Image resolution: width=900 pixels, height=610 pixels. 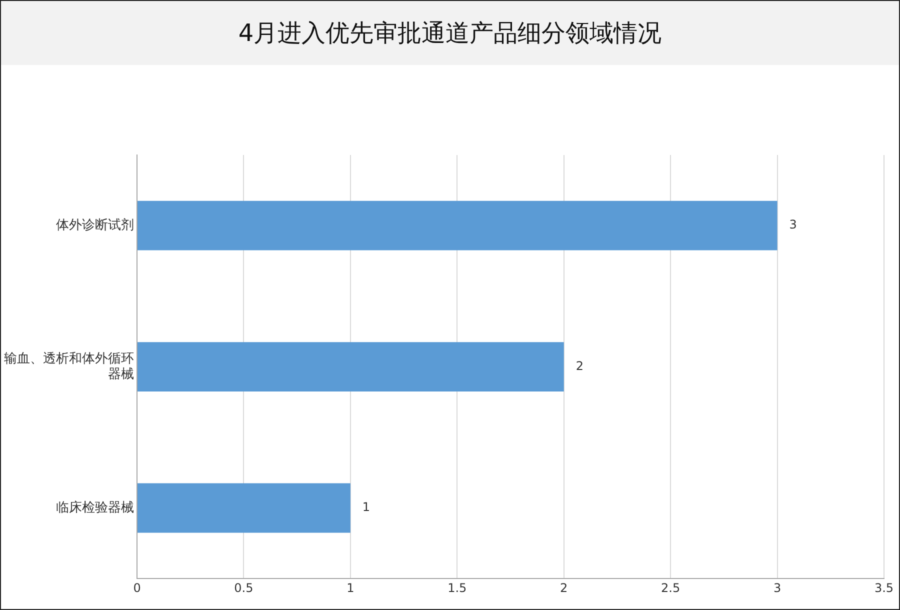 I want to click on x-tick-label: 1, so click(x=350, y=587).